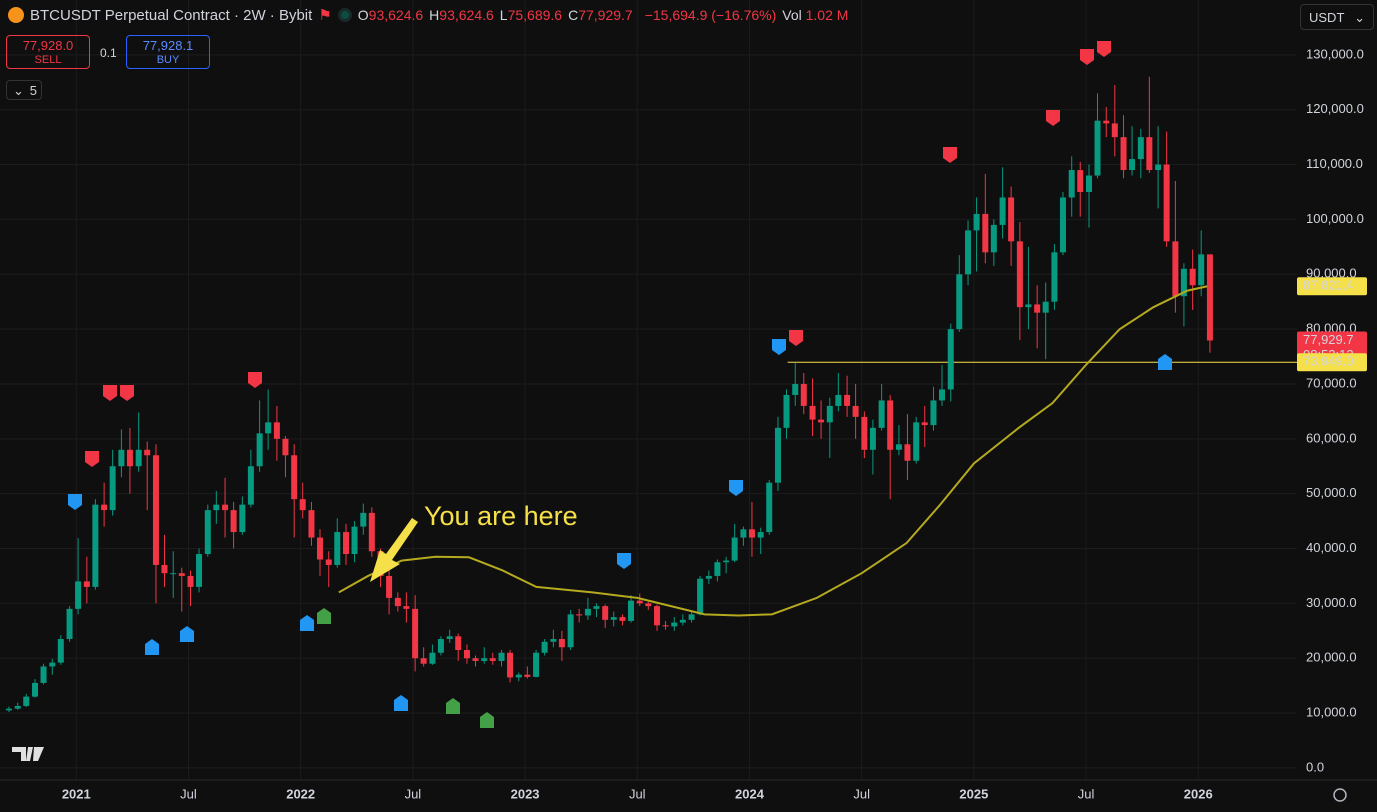 This screenshot has width=1377, height=812. Describe the element at coordinates (501, 516) in the screenshot. I see `annotation: You are here` at that location.